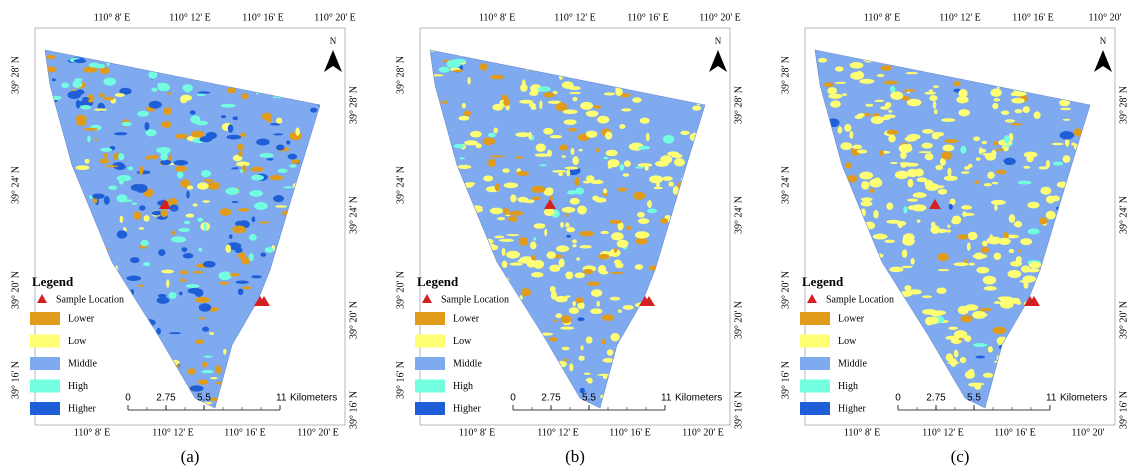 This screenshot has height=475, width=1137. What do you see at coordinates (497, 17) in the screenshot?
I see `top-coordinate-label: 110° 8' E` at bounding box center [497, 17].